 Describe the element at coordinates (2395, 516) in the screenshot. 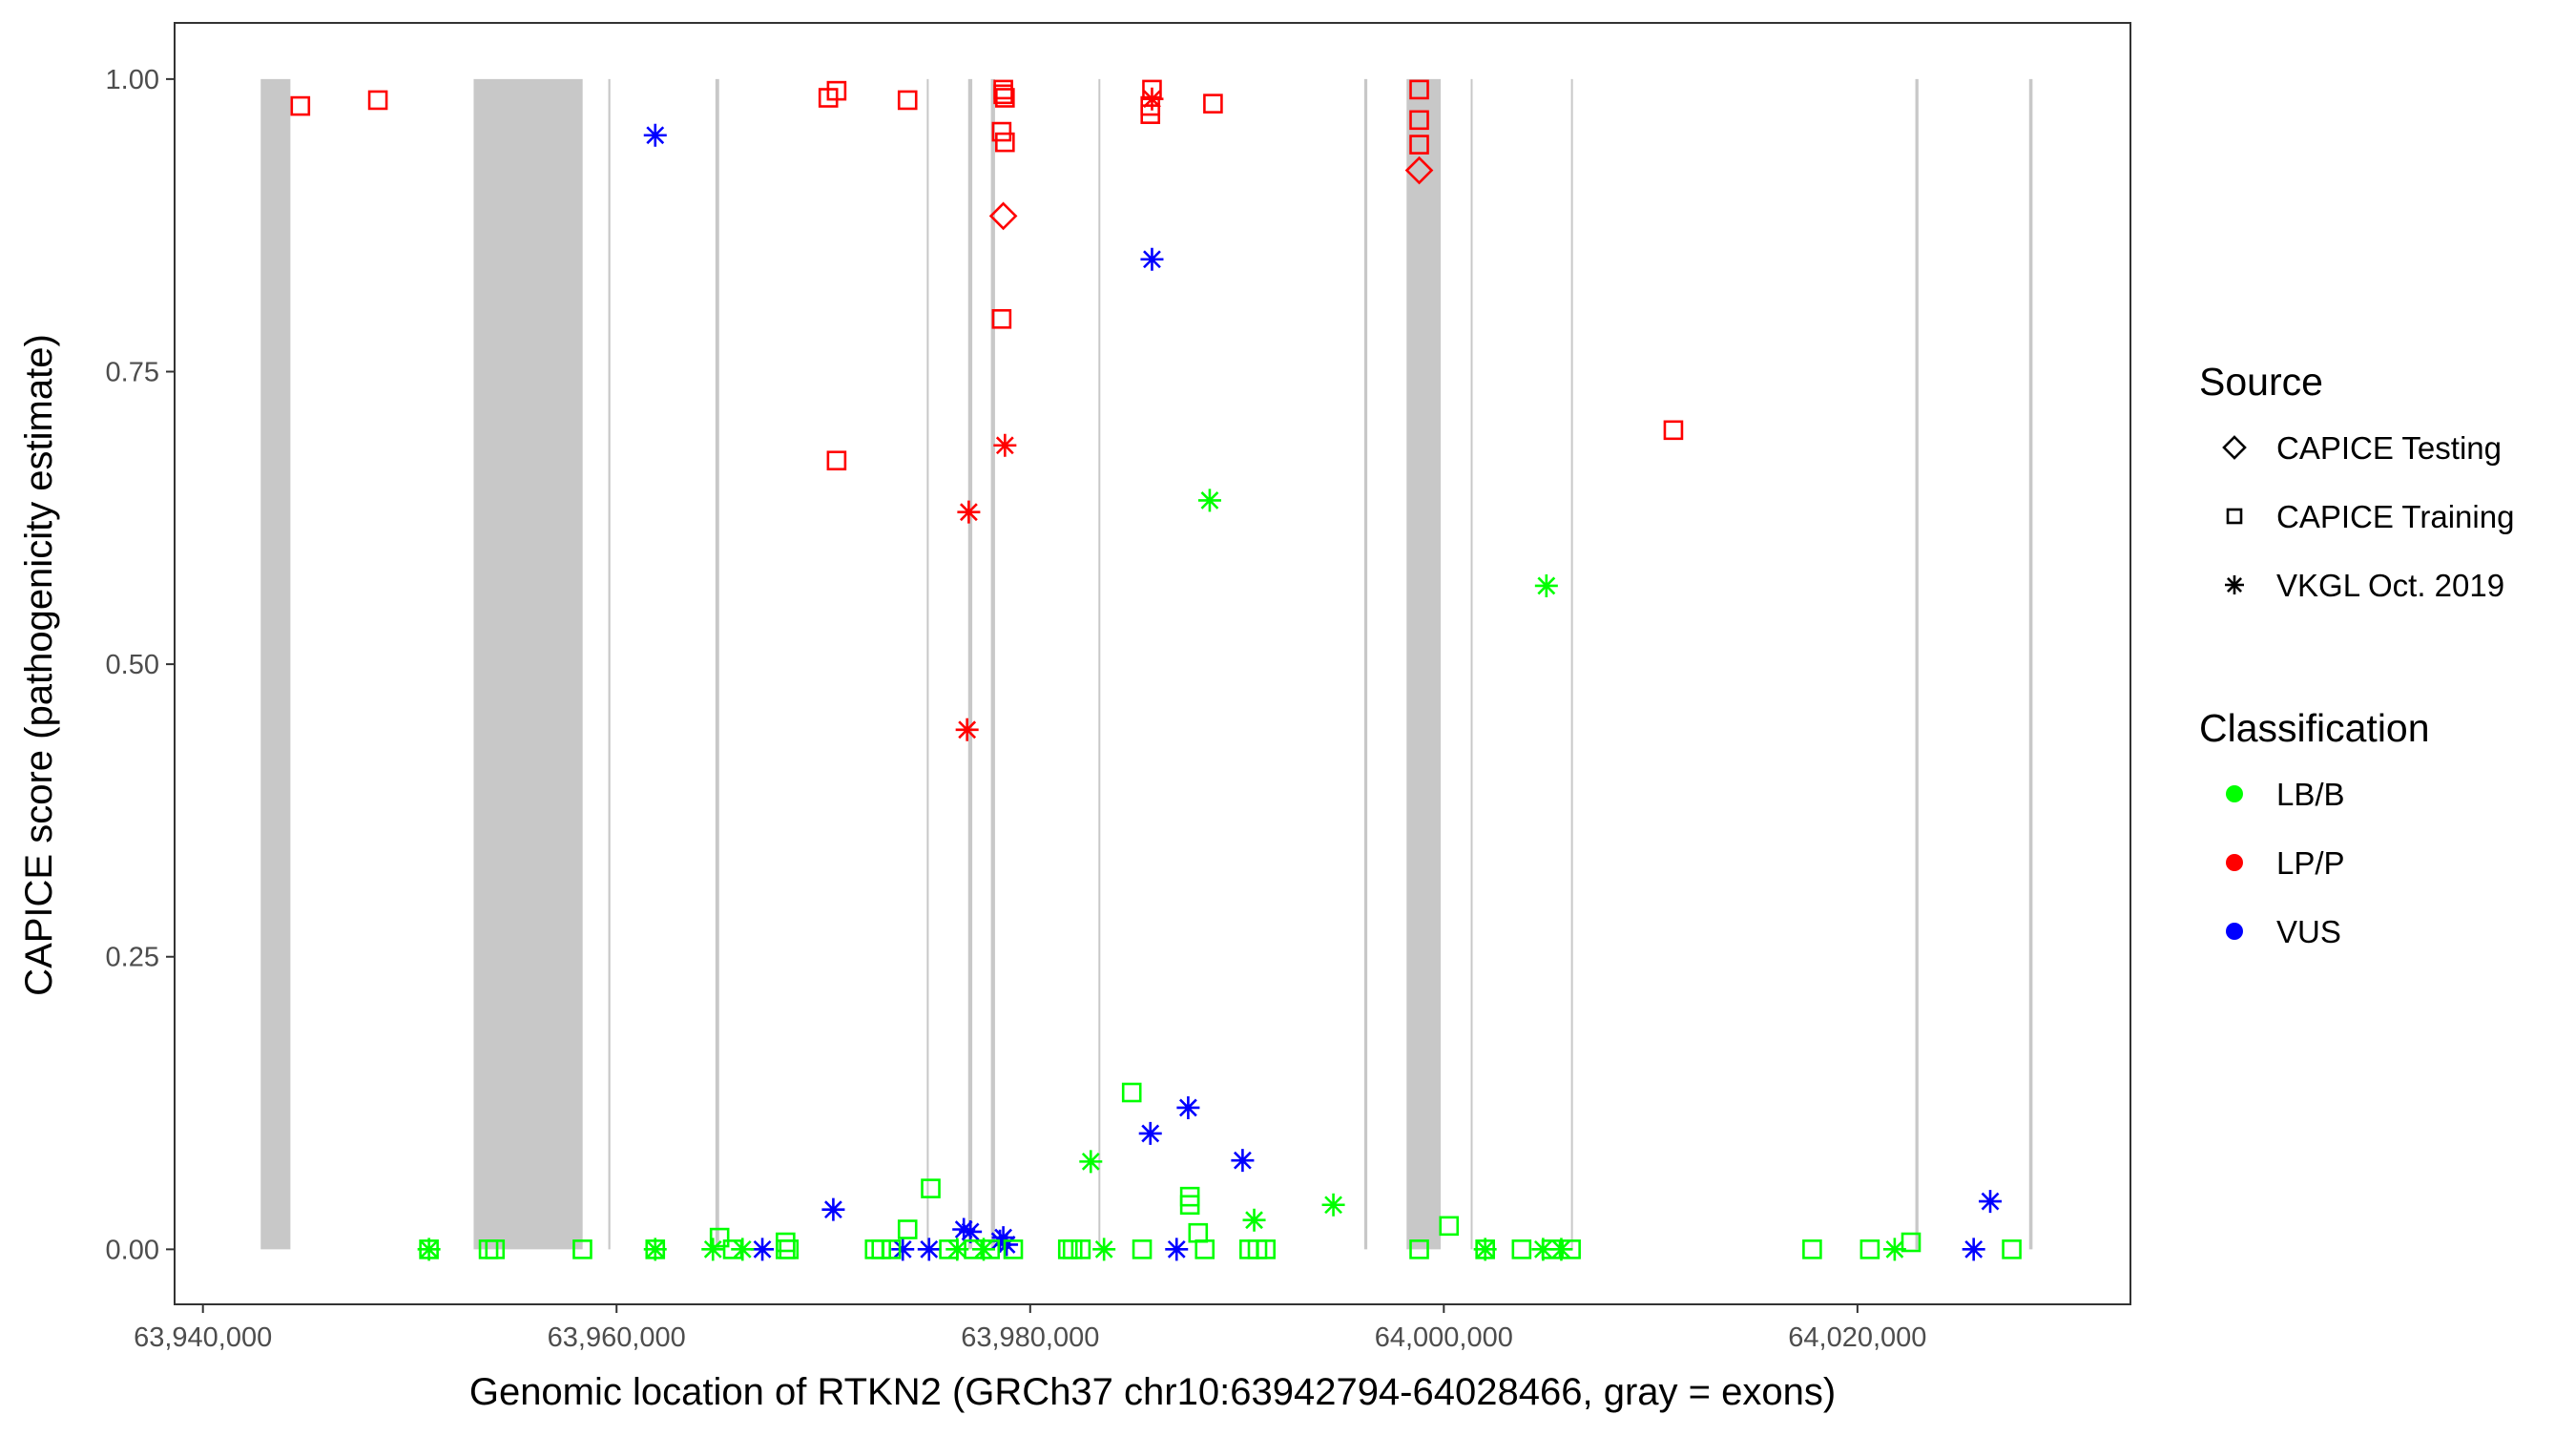

I see `legend-label: CAPICE Training` at that location.